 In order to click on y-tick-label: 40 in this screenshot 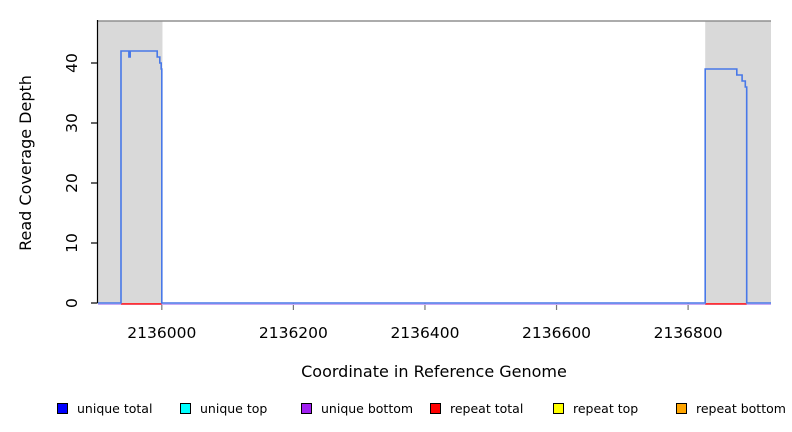, I will do `click(72, 63)`.